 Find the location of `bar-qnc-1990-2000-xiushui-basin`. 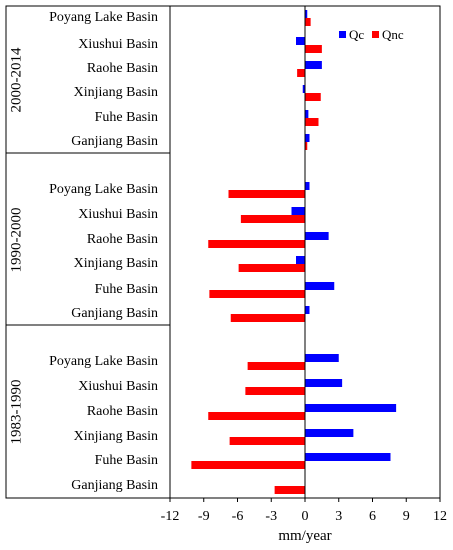

bar-qnc-1990-2000-xiushui-basin is located at coordinates (272, 219).